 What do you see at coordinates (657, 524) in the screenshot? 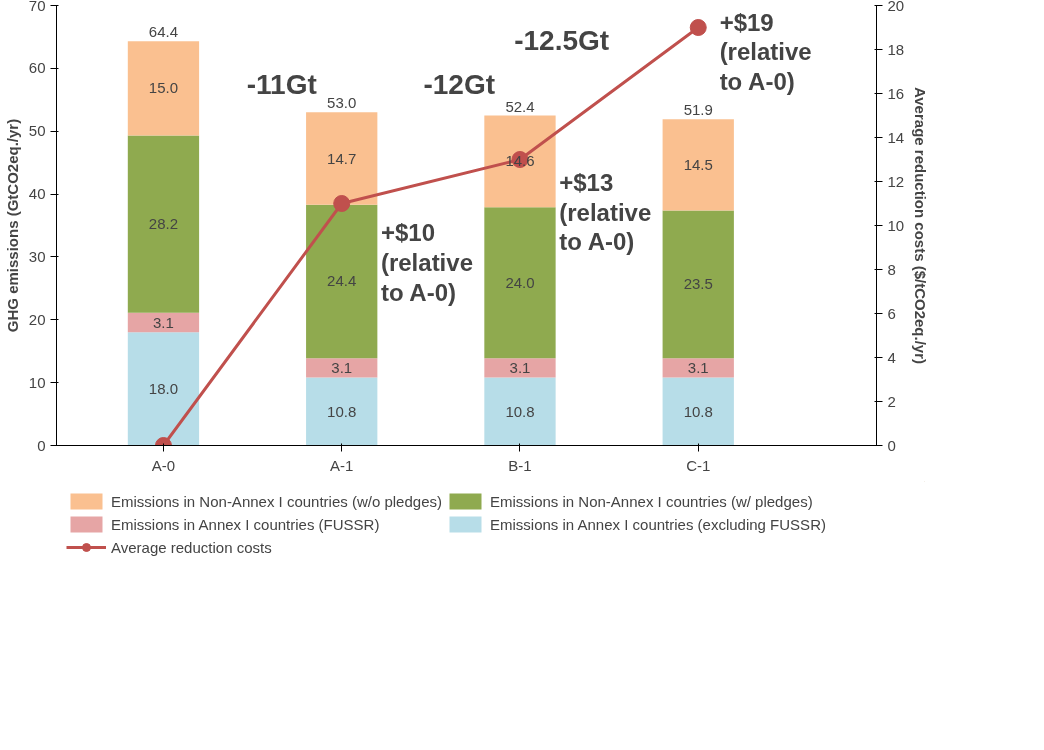
I see `legend-label: Emissions in Annex I countries (excluding FUSSR)` at bounding box center [657, 524].